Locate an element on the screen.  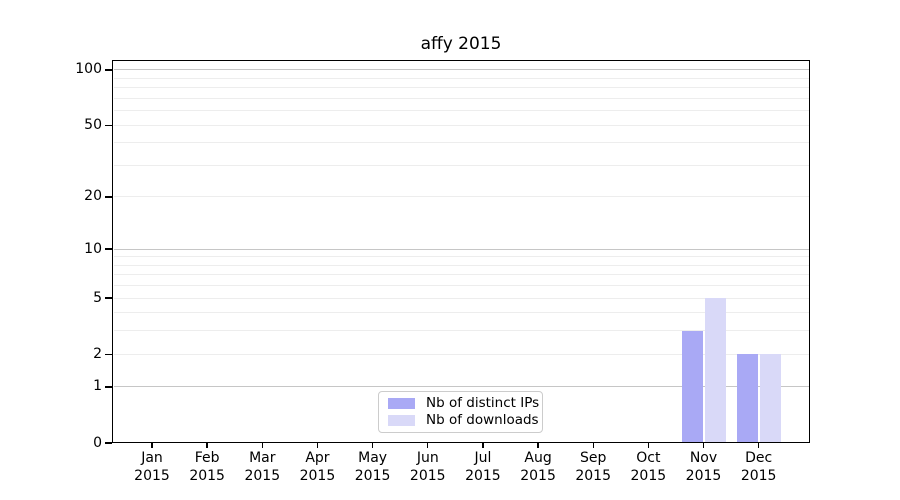
x-tick-label: Aug 2015 is located at coordinates (538, 467).